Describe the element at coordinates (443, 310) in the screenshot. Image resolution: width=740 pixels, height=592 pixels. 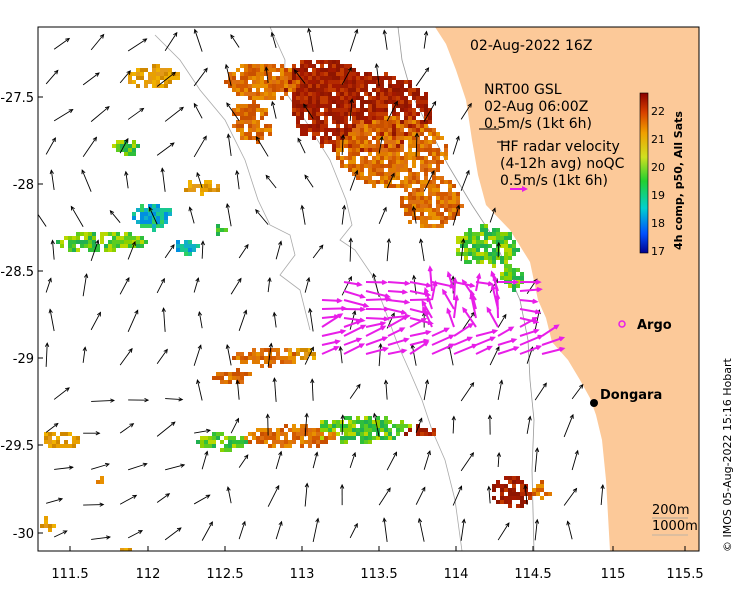
I see `hf-radar-arrows` at that location.